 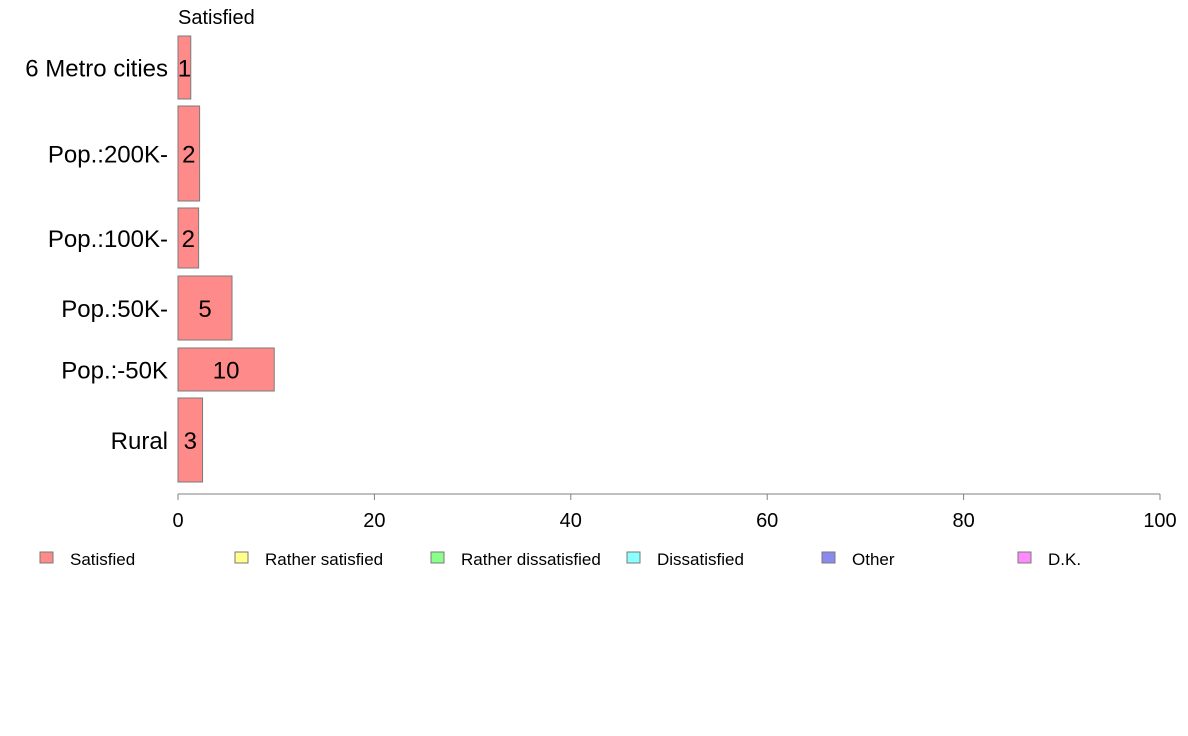 I want to click on category-label: 6 Metro cities, so click(x=96, y=69).